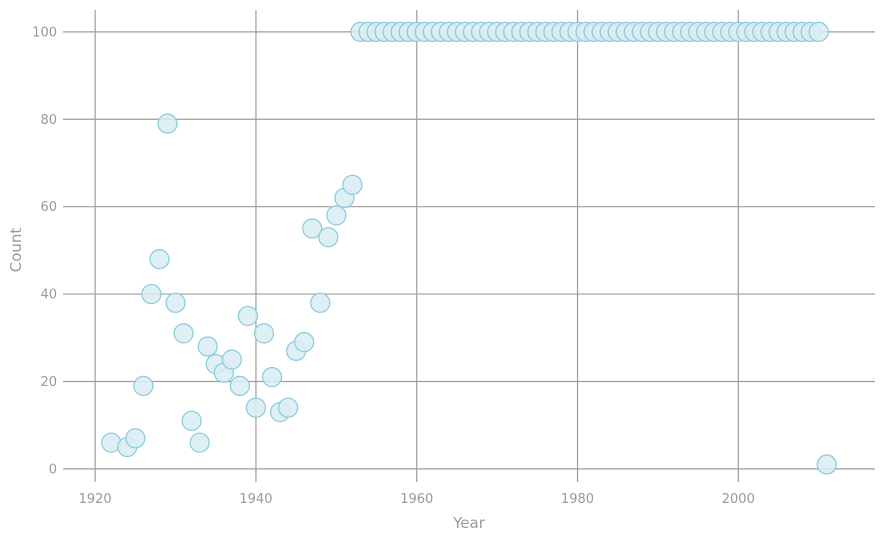 The width and height of the screenshot is (885, 541). I want to click on x-tick-label: 1920, so click(95, 499).